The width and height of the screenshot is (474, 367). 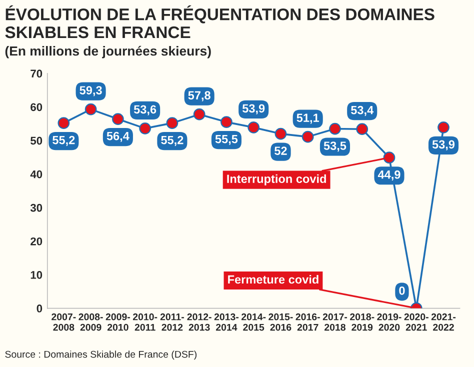 I want to click on annotation: Fermeture covid, so click(x=273, y=279).